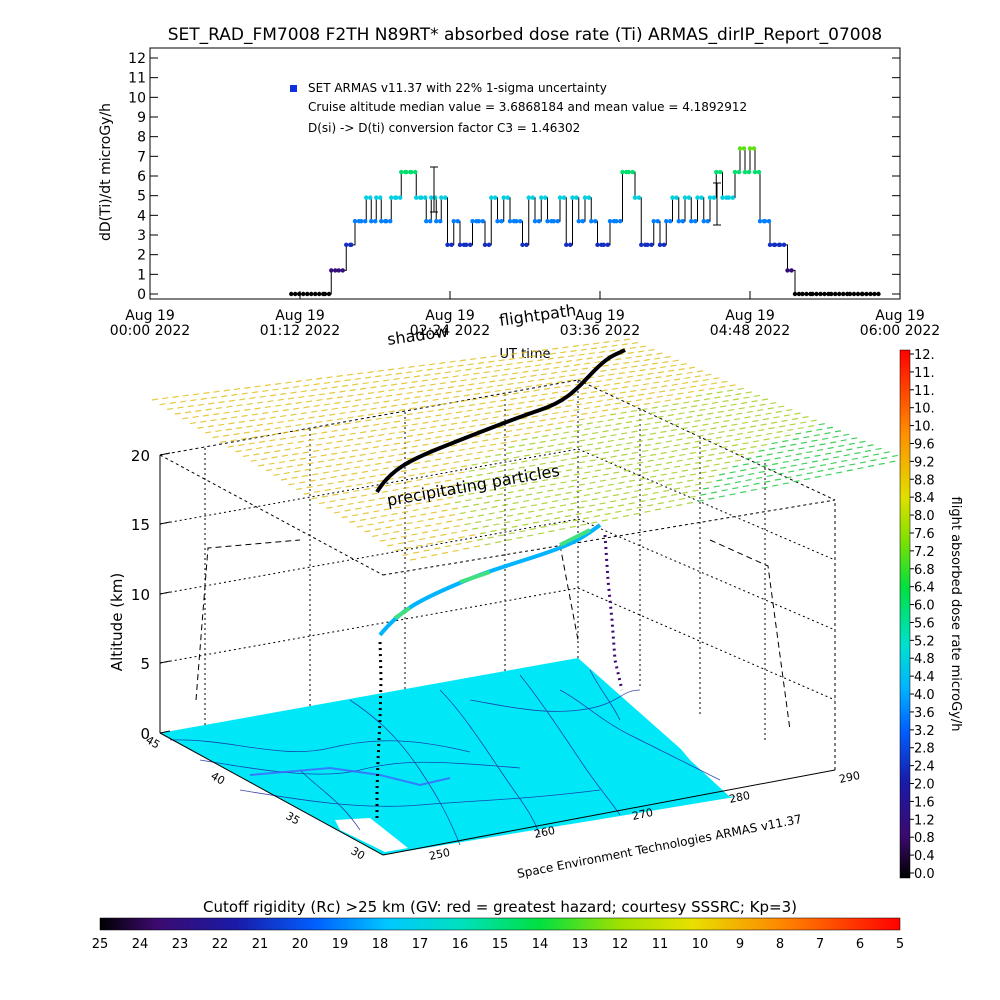  What do you see at coordinates (350, 776) in the screenshot?
I see `map-highlight-line` at bounding box center [350, 776].